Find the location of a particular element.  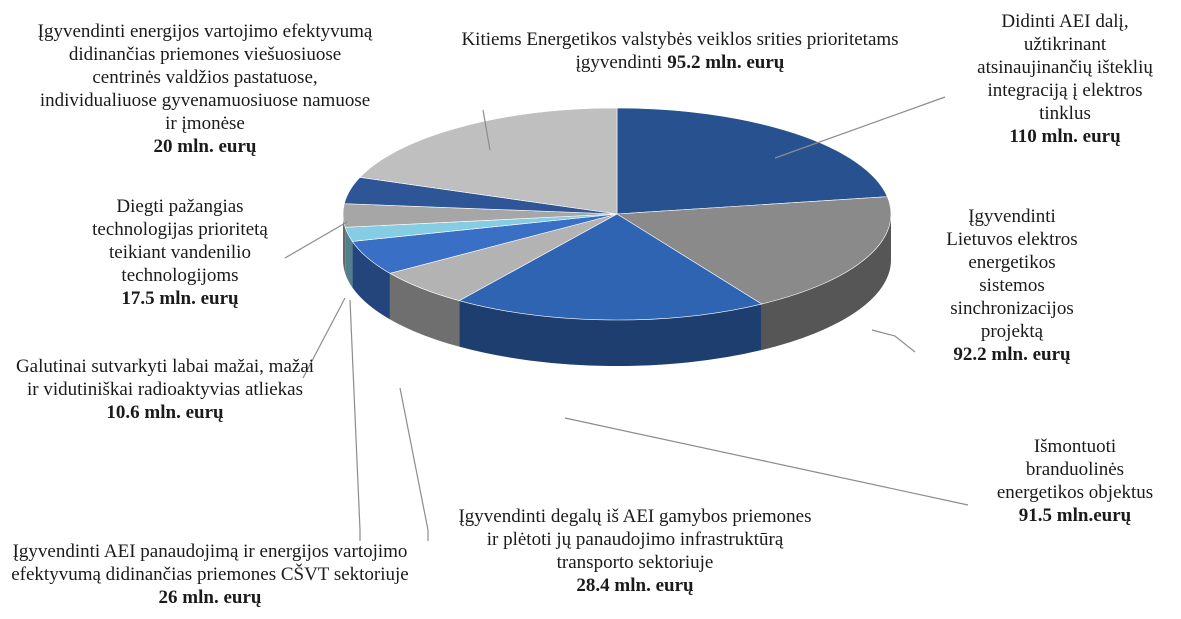

value-label: 91.5 mln.eurų is located at coordinates (1075, 515).